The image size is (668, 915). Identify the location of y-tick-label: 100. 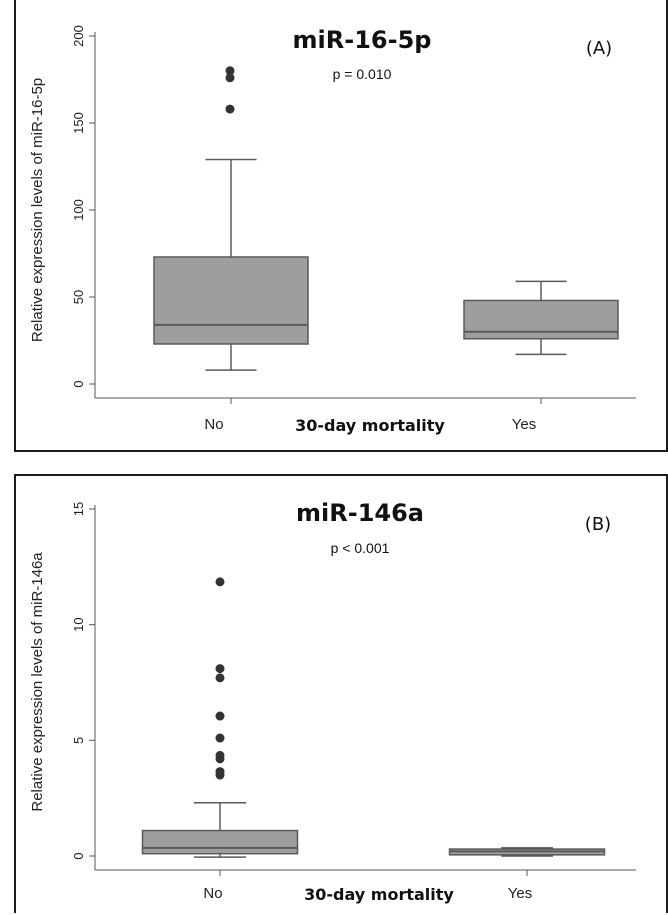
(78, 210).